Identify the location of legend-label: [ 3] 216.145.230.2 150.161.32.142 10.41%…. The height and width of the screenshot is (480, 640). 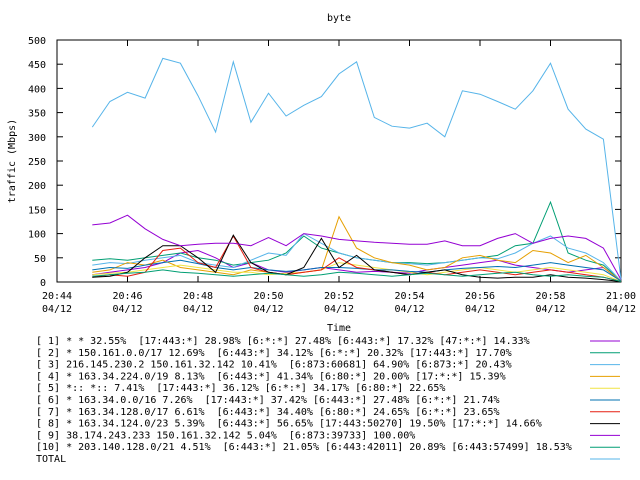
(274, 365).